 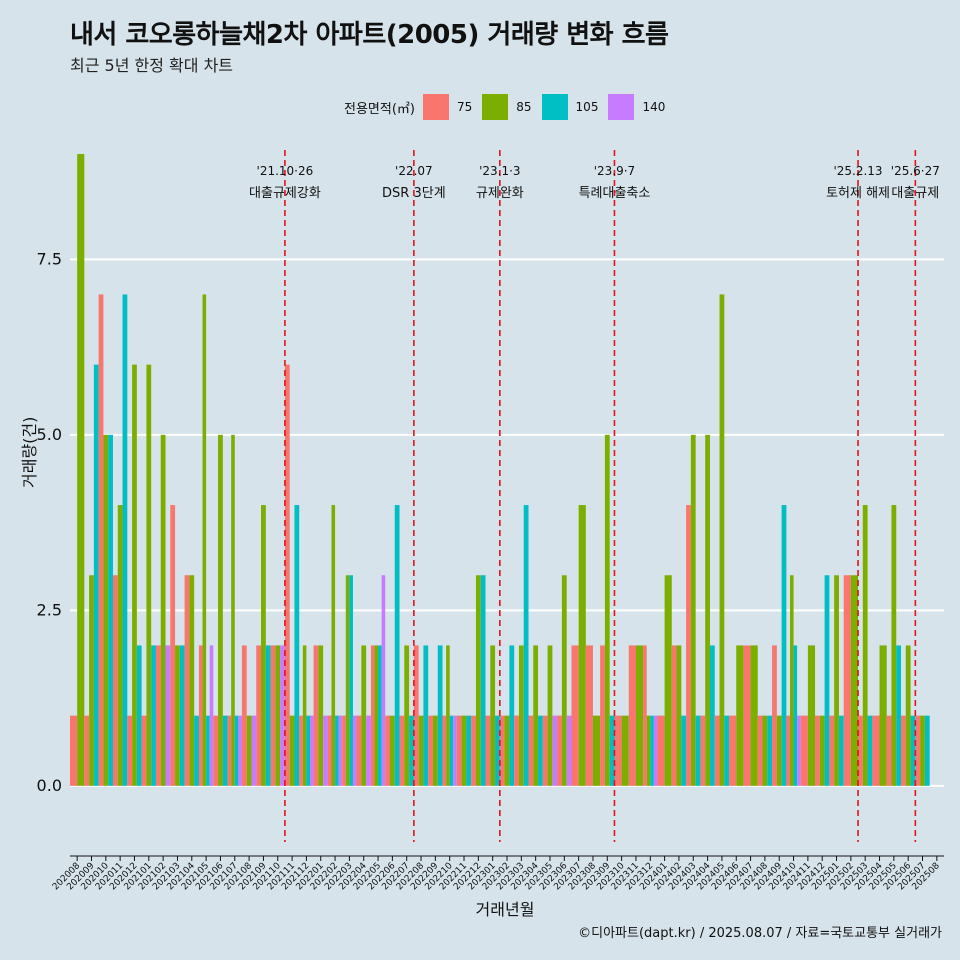 I want to click on legend-label-140: 140, so click(x=654, y=107).